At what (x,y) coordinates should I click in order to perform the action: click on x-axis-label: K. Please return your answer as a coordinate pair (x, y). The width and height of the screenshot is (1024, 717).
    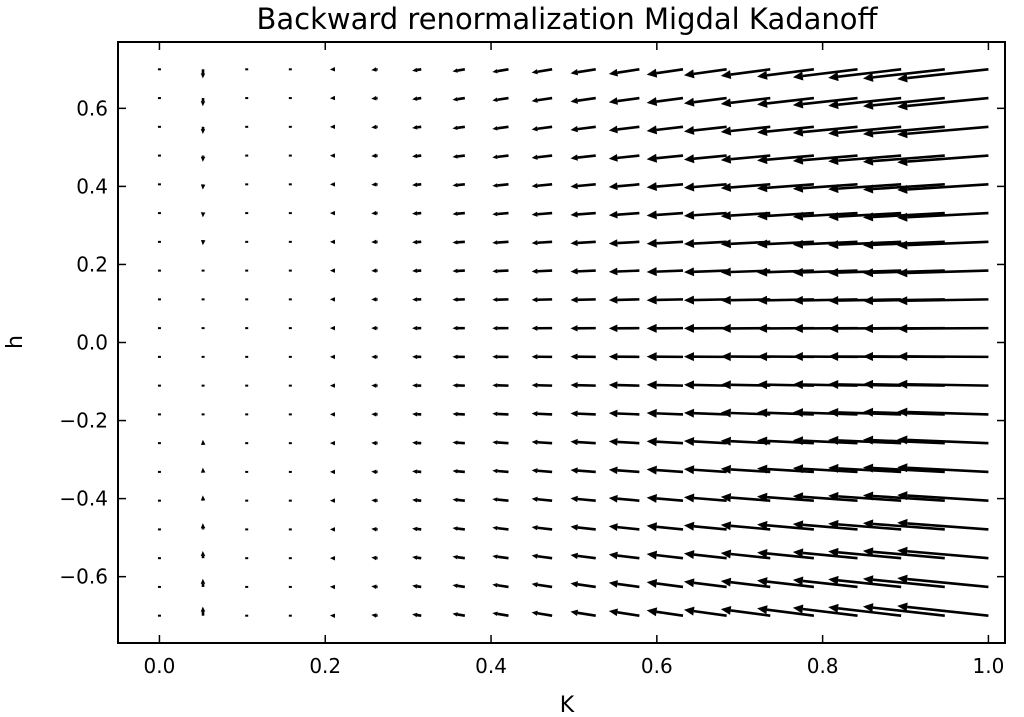
    Looking at the image, I should click on (567, 705).